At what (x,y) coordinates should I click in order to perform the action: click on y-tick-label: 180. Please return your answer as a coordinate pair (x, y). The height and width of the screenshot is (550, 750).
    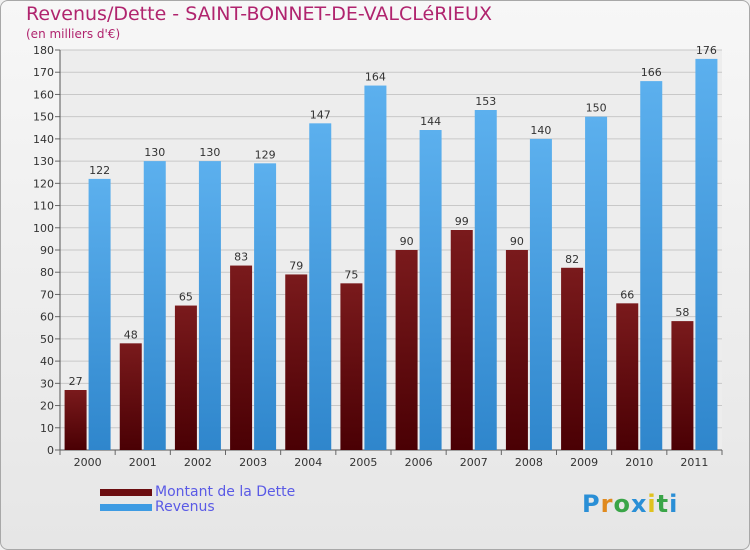
    Looking at the image, I should click on (43, 50).